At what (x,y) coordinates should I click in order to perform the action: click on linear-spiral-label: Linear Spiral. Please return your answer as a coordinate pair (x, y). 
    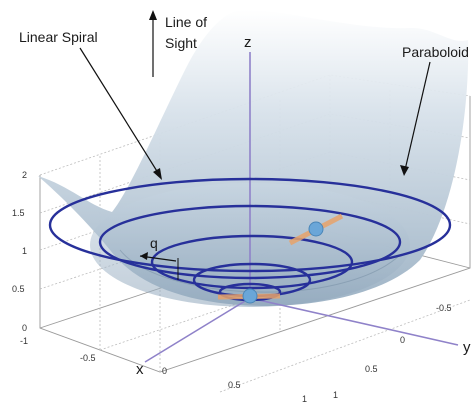
    Looking at the image, I should click on (58, 37).